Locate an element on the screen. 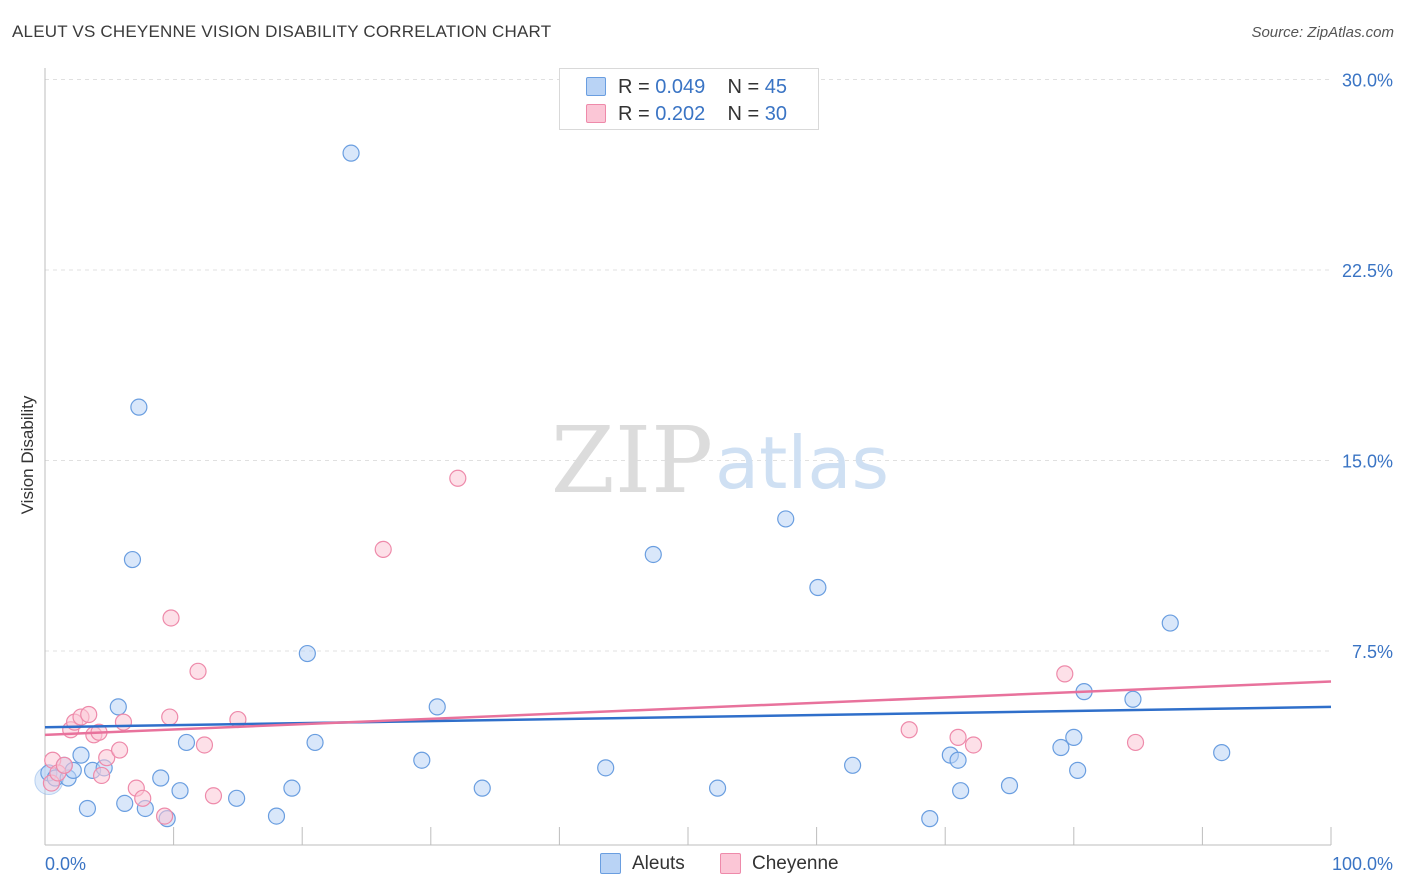 The width and height of the screenshot is (1406, 892). source-credit: Source: ZipAtlas.com is located at coordinates (1322, 32).